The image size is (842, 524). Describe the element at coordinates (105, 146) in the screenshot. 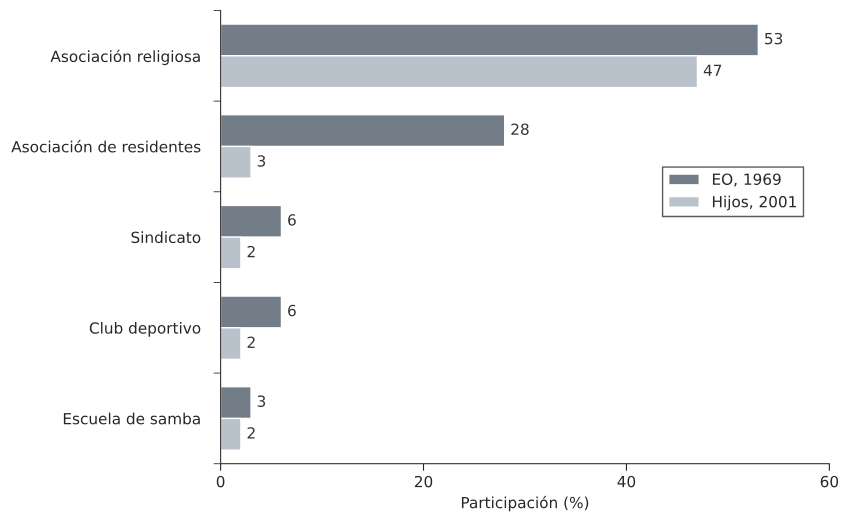

I see `y-tick-label: Asociación de residentes` at that location.